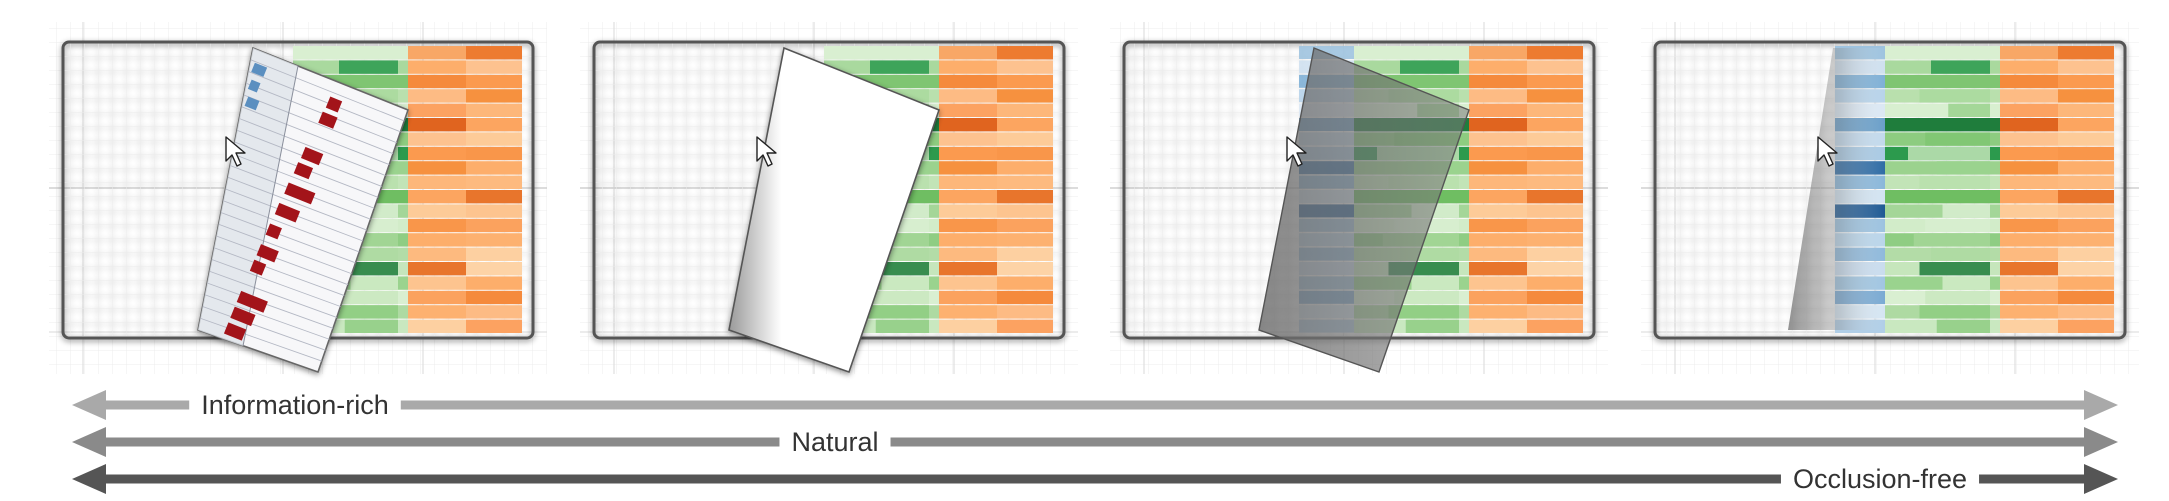  I want to click on table-cell-green, so click(1942, 81).